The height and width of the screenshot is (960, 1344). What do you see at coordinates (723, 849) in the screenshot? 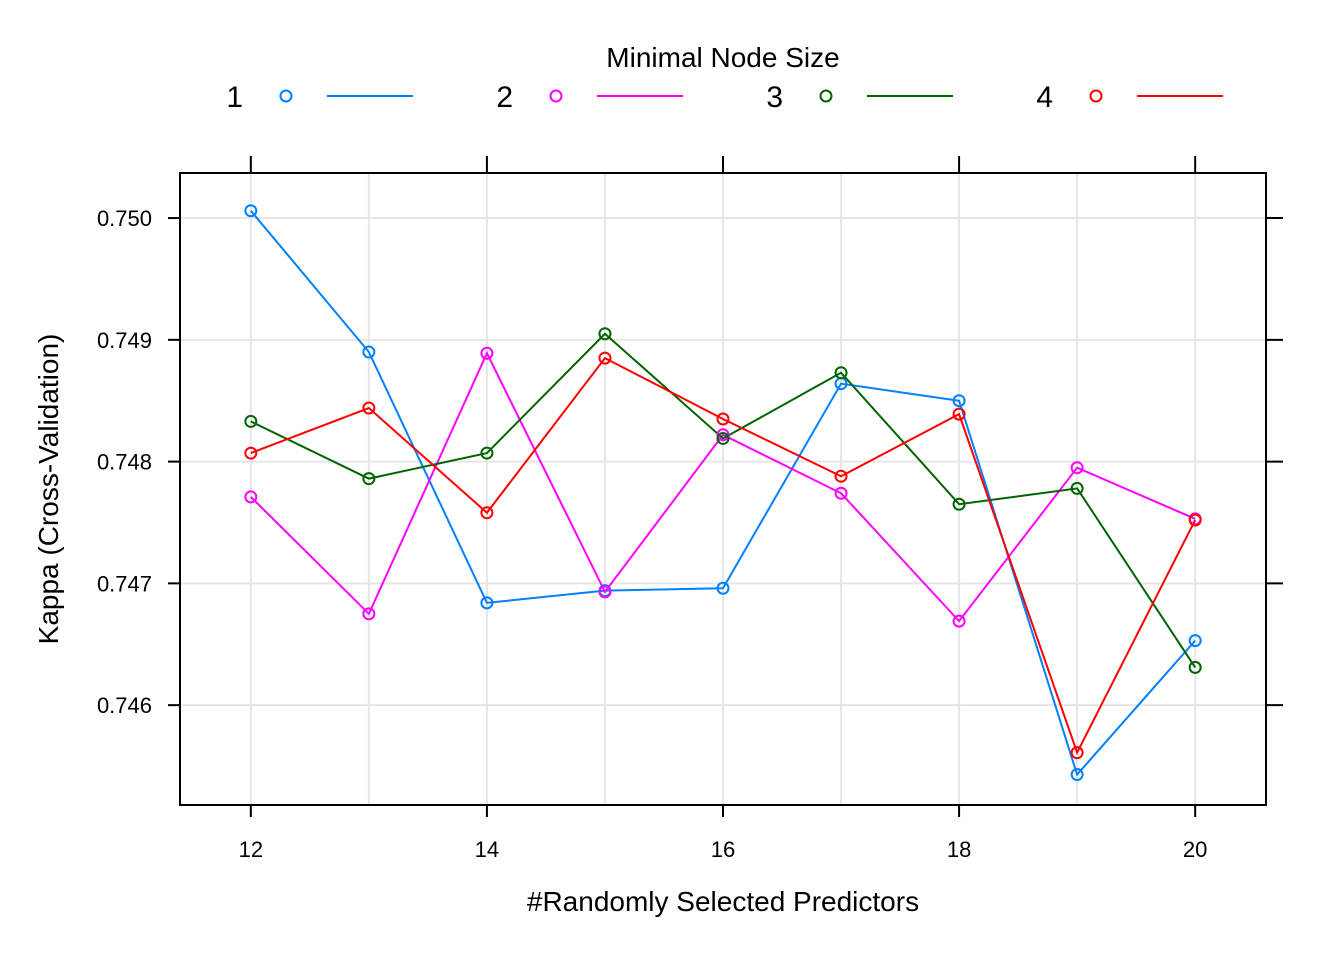
I see `x-tick-label: 16` at bounding box center [723, 849].